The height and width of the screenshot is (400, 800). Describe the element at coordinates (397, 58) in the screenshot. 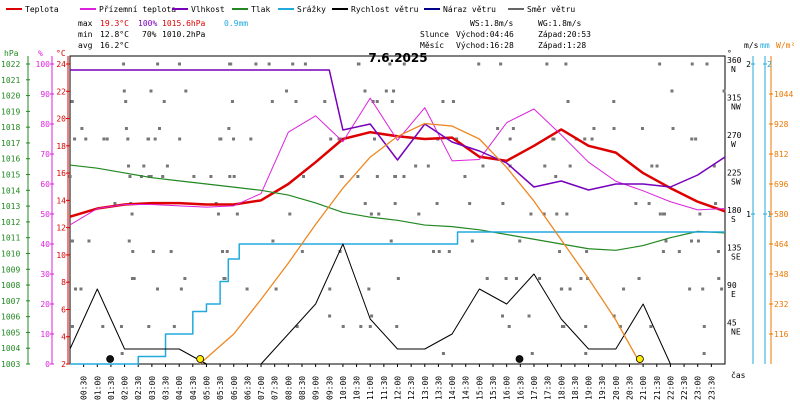

I see `chart-title: 7.6.2025` at that location.